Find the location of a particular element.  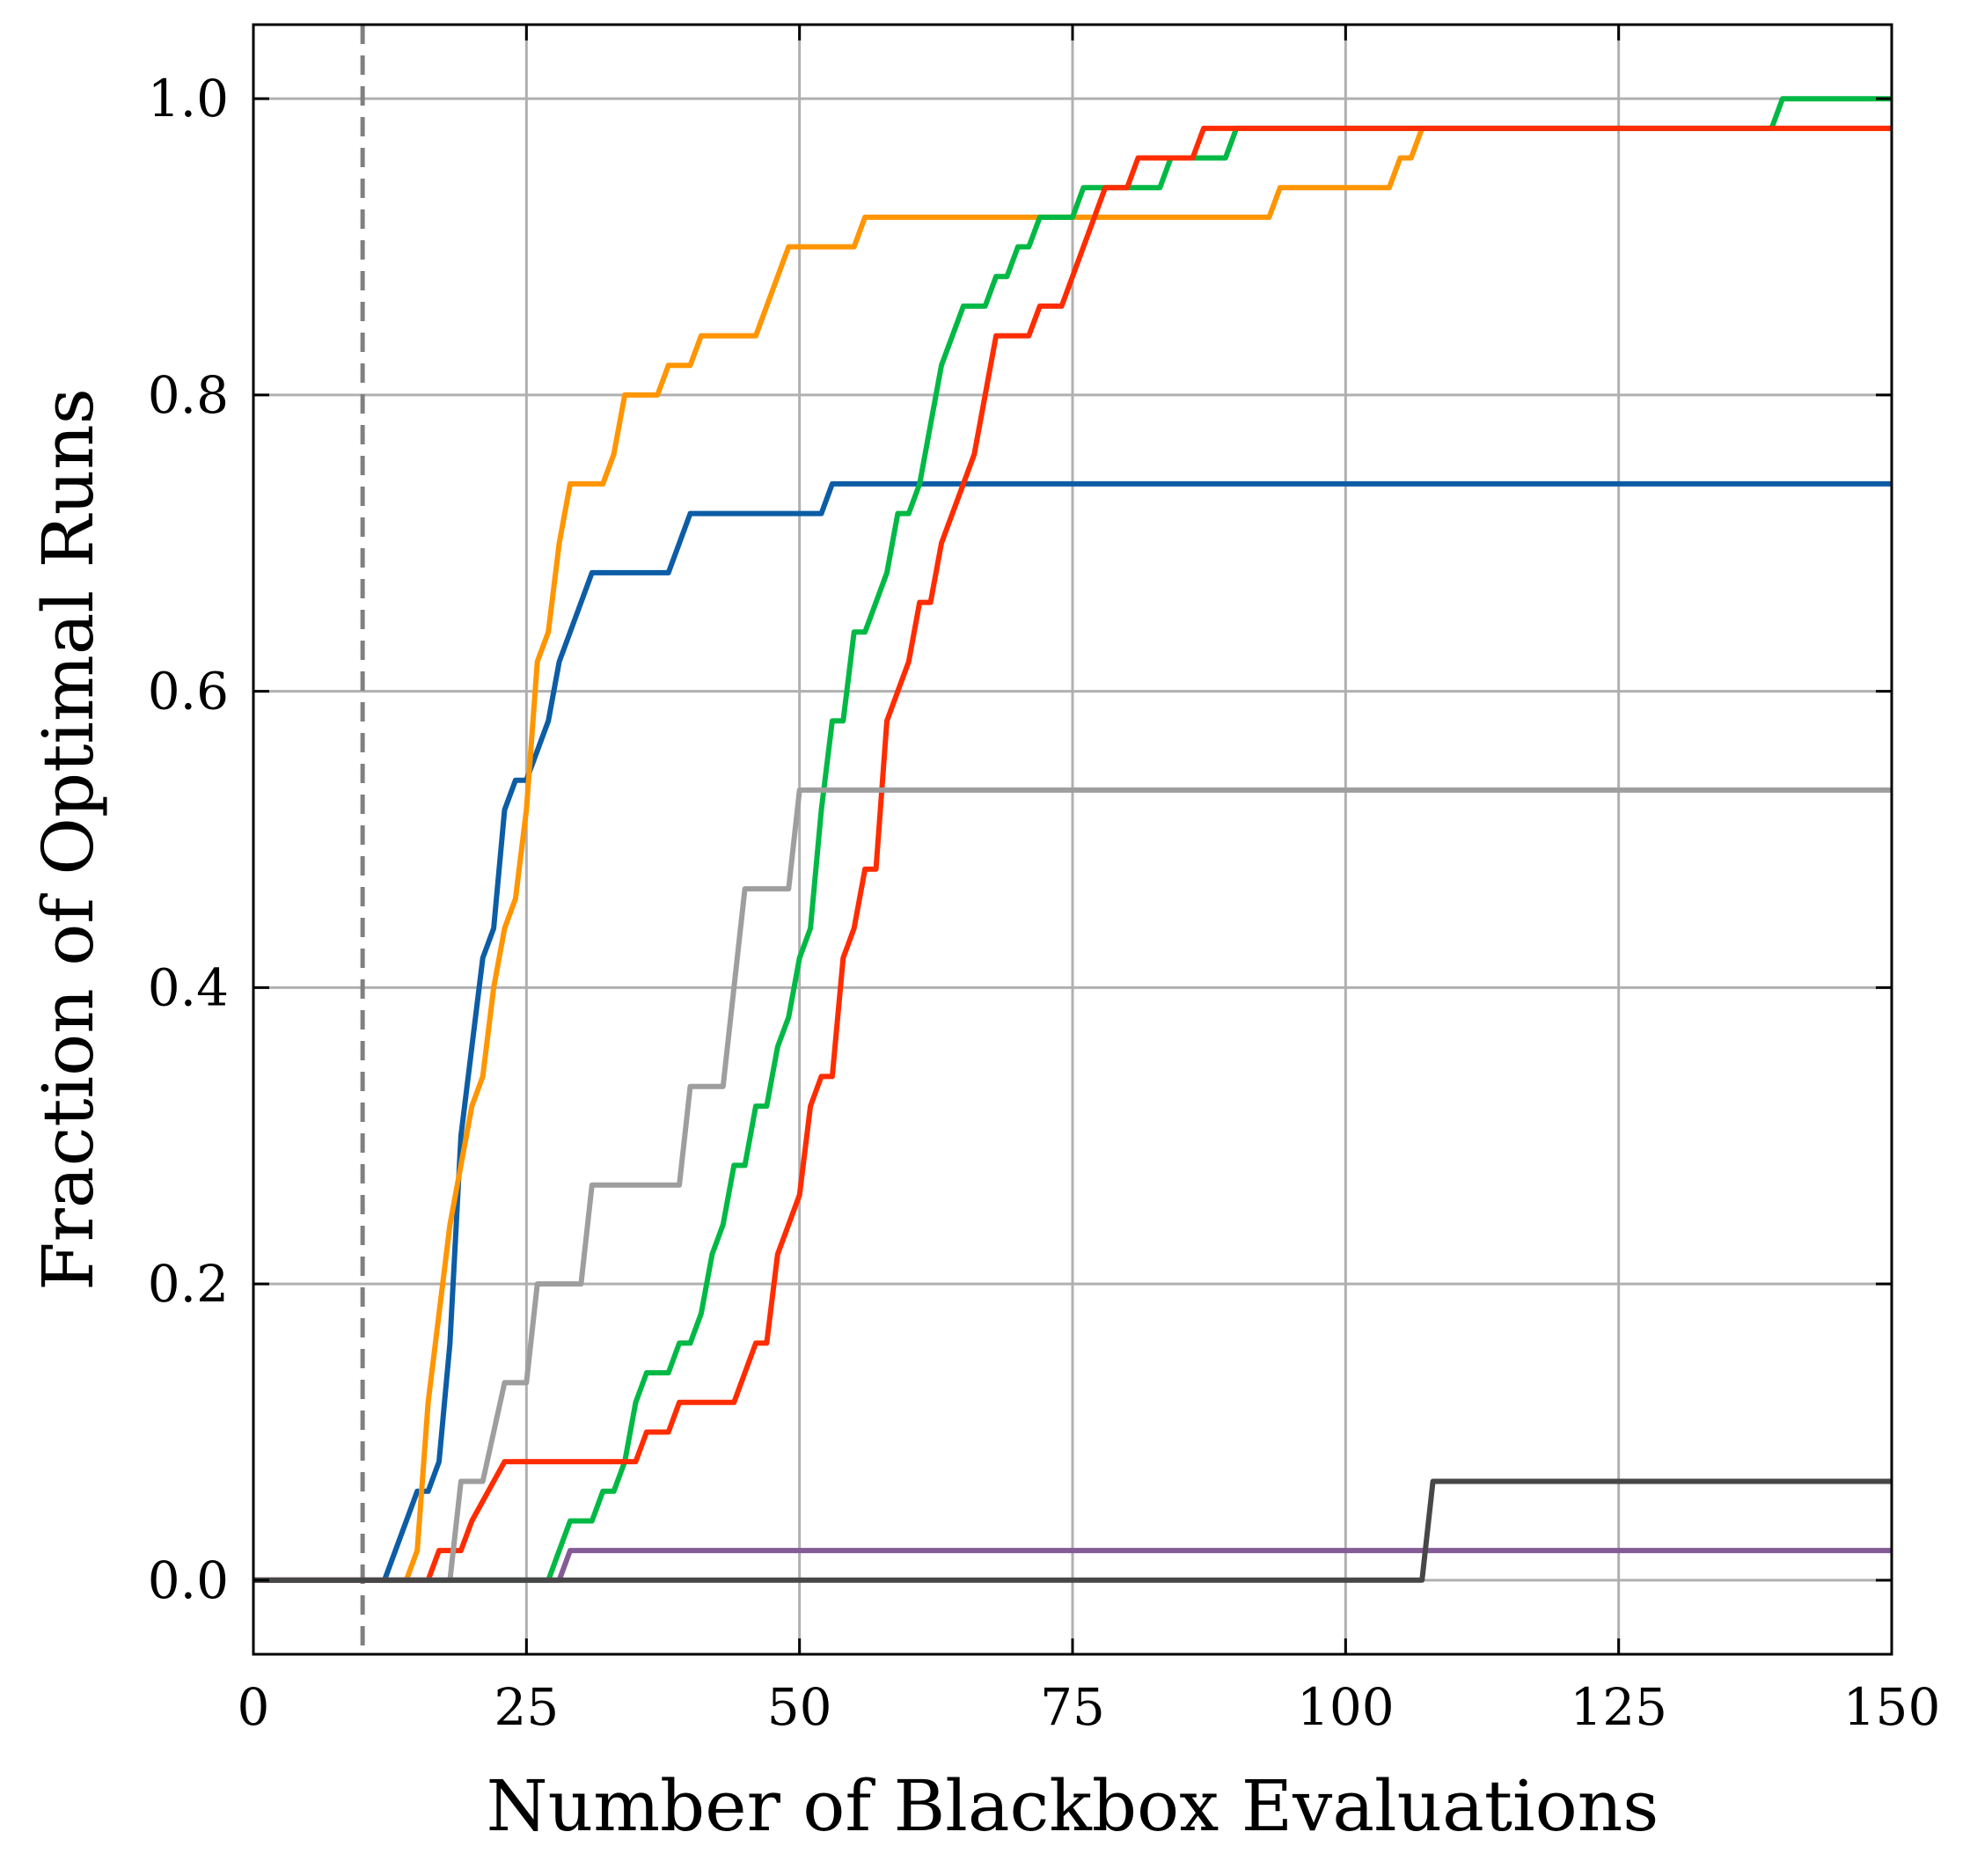

y-tick-label: 0.6 is located at coordinates (188, 692).